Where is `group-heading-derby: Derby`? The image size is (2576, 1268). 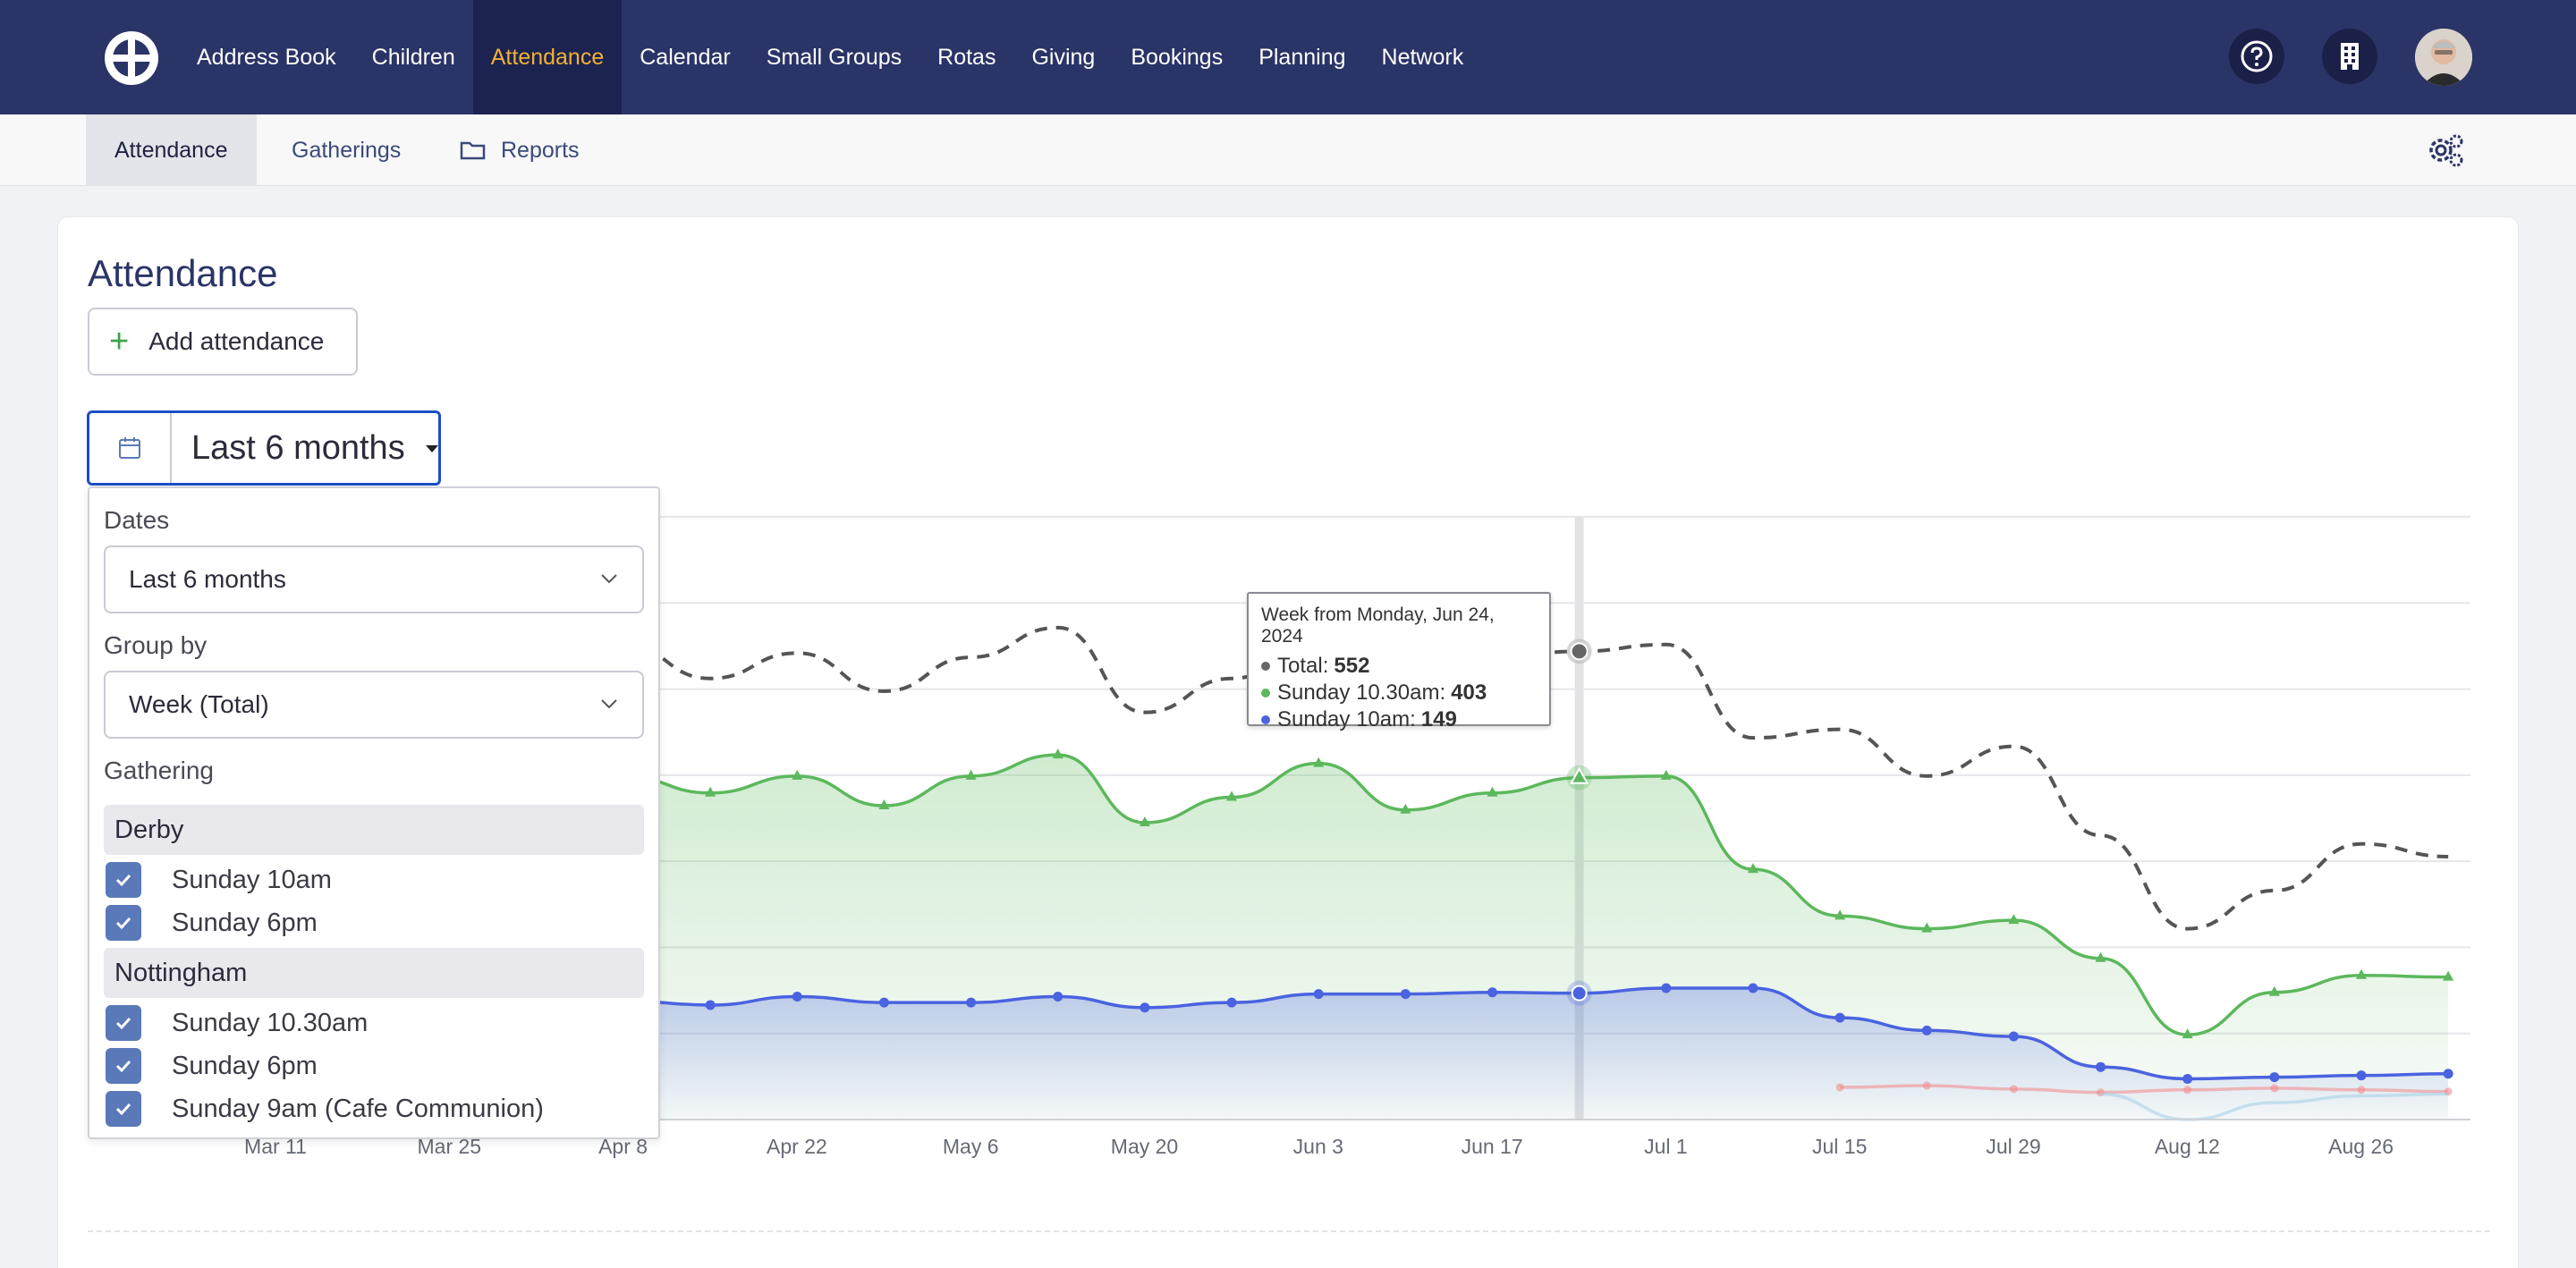 group-heading-derby: Derby is located at coordinates (374, 830).